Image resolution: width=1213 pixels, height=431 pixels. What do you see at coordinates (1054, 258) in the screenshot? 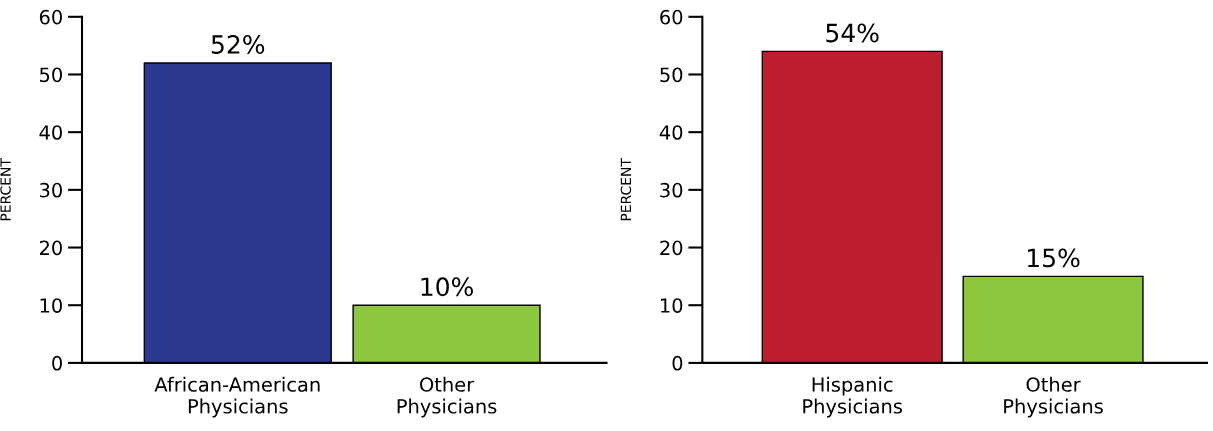
I see `data-label: 15%` at bounding box center [1054, 258].